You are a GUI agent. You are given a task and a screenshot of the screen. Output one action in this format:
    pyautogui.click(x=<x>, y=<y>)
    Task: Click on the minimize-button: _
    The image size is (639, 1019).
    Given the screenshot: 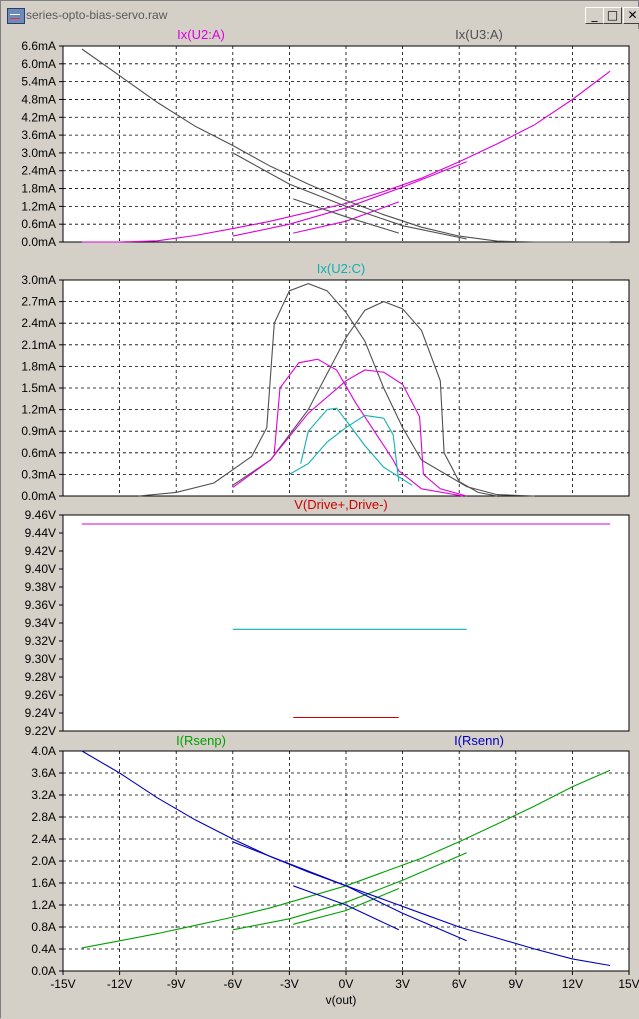 What is the action you would take?
    pyautogui.click(x=594, y=15)
    